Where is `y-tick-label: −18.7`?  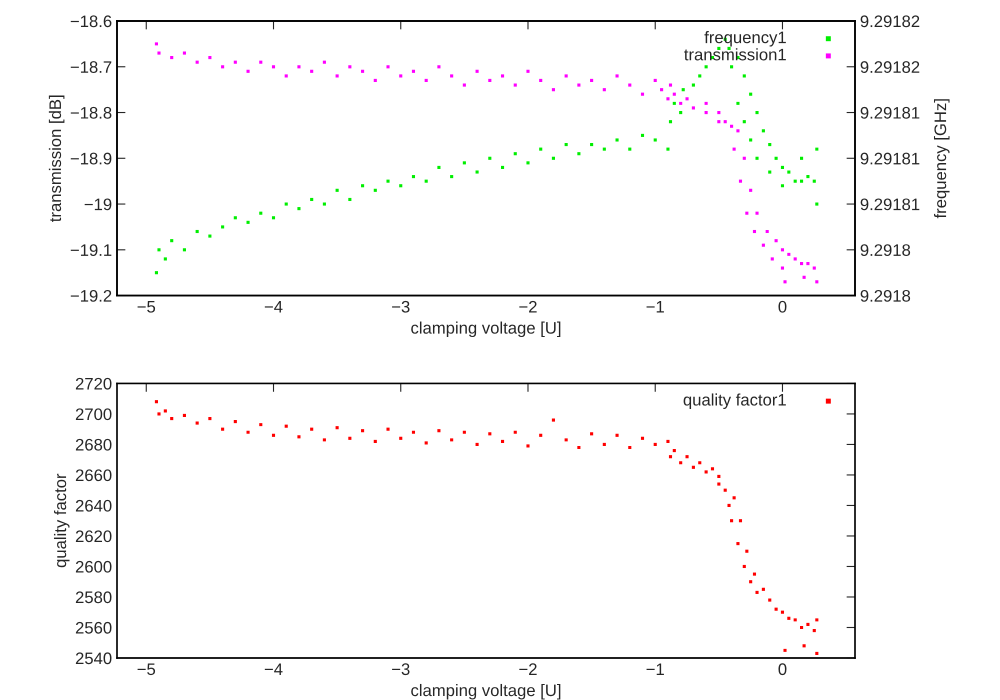
y-tick-label: −18.7 is located at coordinates (91, 67).